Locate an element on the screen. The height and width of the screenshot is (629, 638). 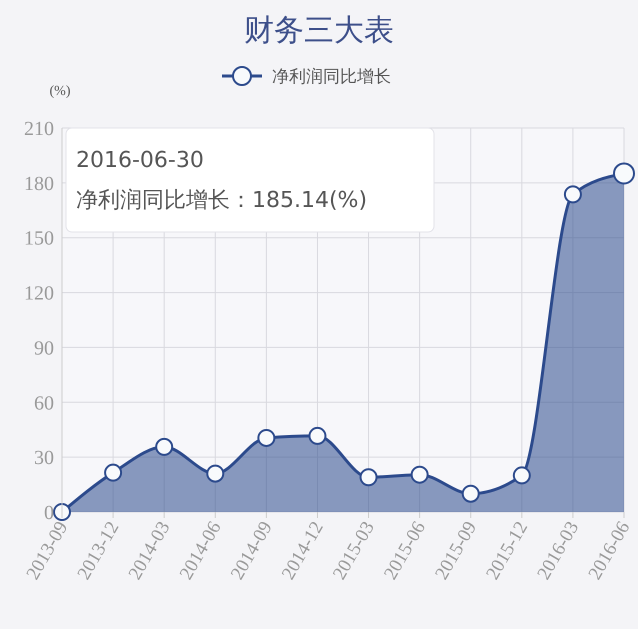
y-tick-label: 30 is located at coordinates (44, 458).